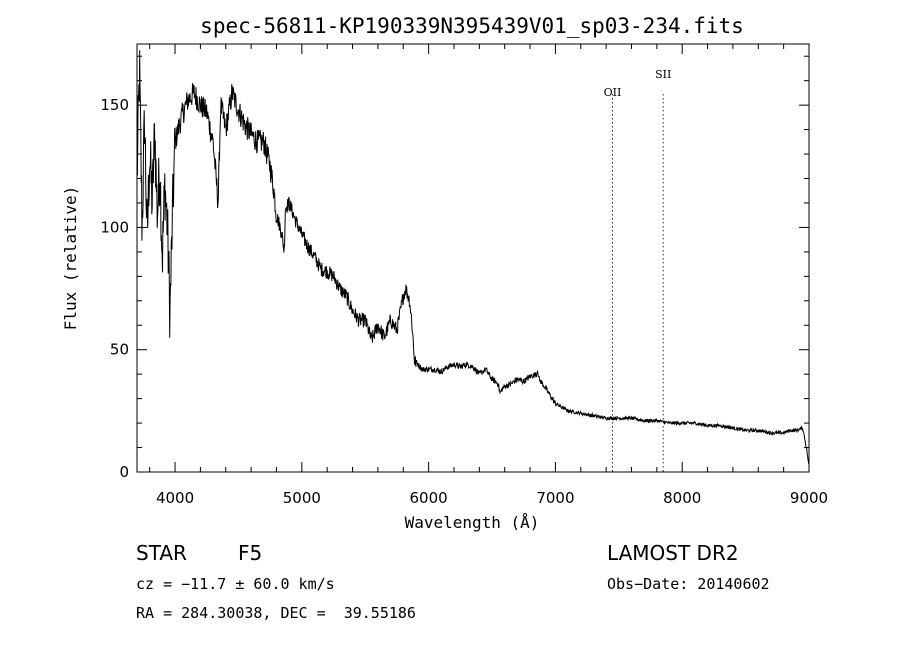 The width and height of the screenshot is (900, 650). Describe the element at coordinates (119, 350) in the screenshot. I see `y-tick-label: 50` at that location.